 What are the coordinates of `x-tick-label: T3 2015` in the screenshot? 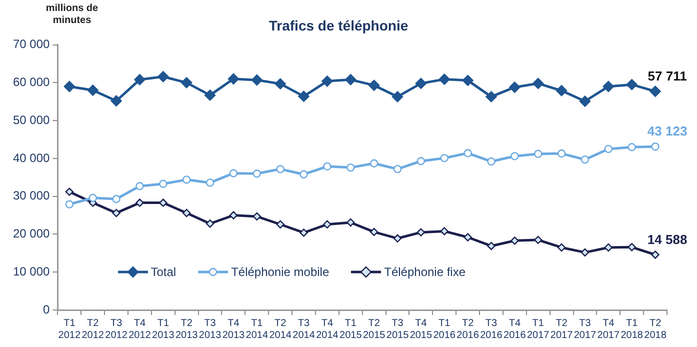 It's located at (398, 329).